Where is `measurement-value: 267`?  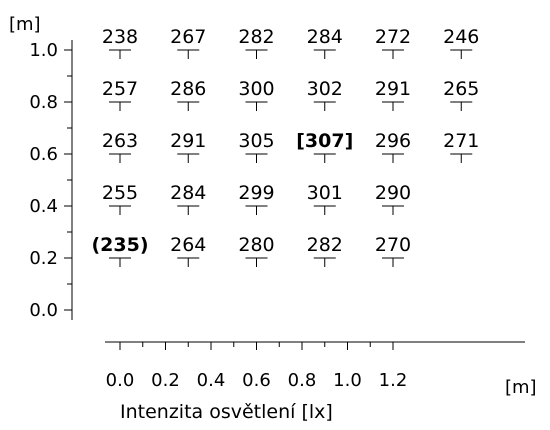
measurement-value: 267 is located at coordinates (188, 37).